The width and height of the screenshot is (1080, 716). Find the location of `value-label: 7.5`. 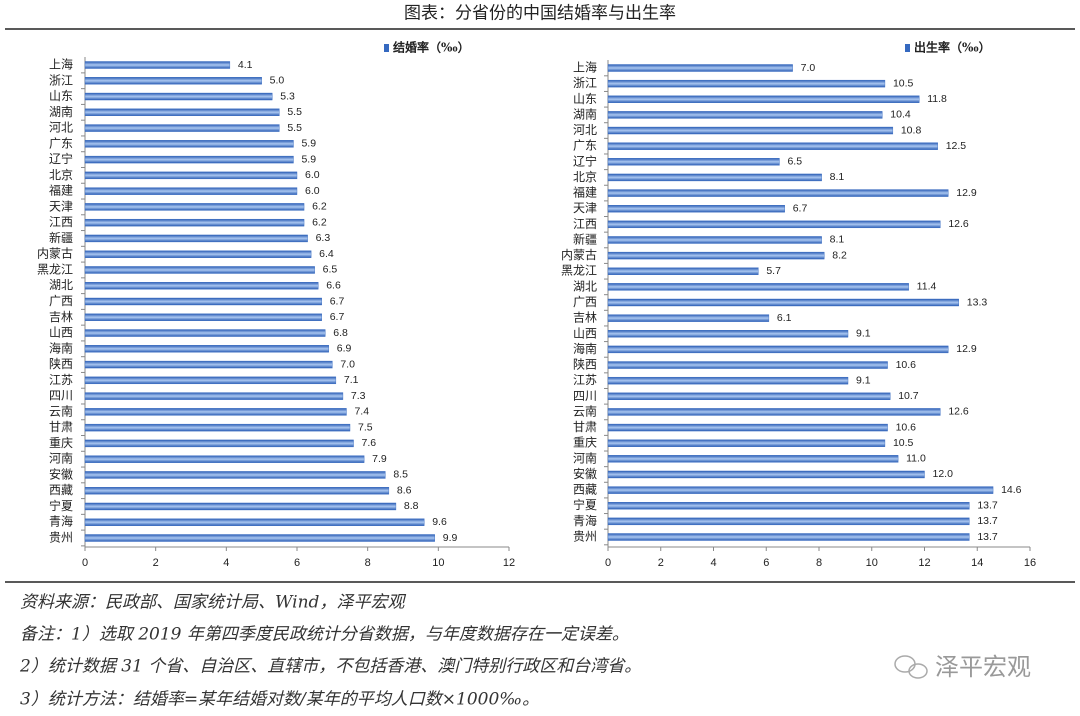

value-label: 7.5 is located at coordinates (365, 427).